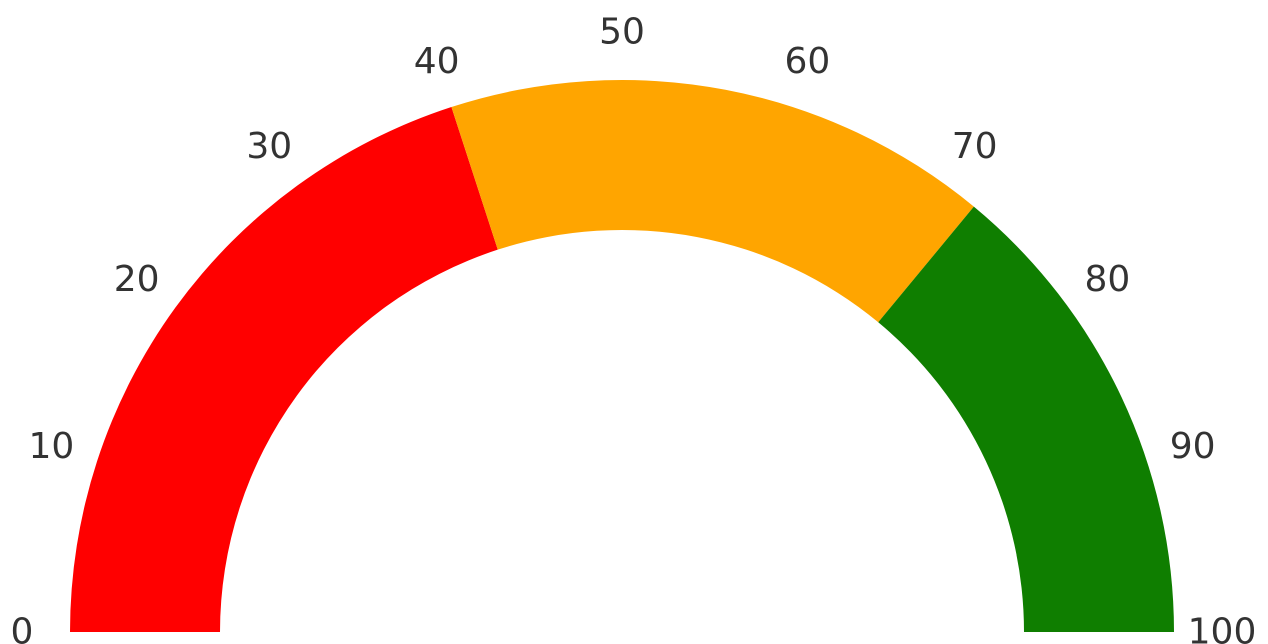 This screenshot has width=1268, height=644. I want to click on tick-label: 40, so click(437, 61).